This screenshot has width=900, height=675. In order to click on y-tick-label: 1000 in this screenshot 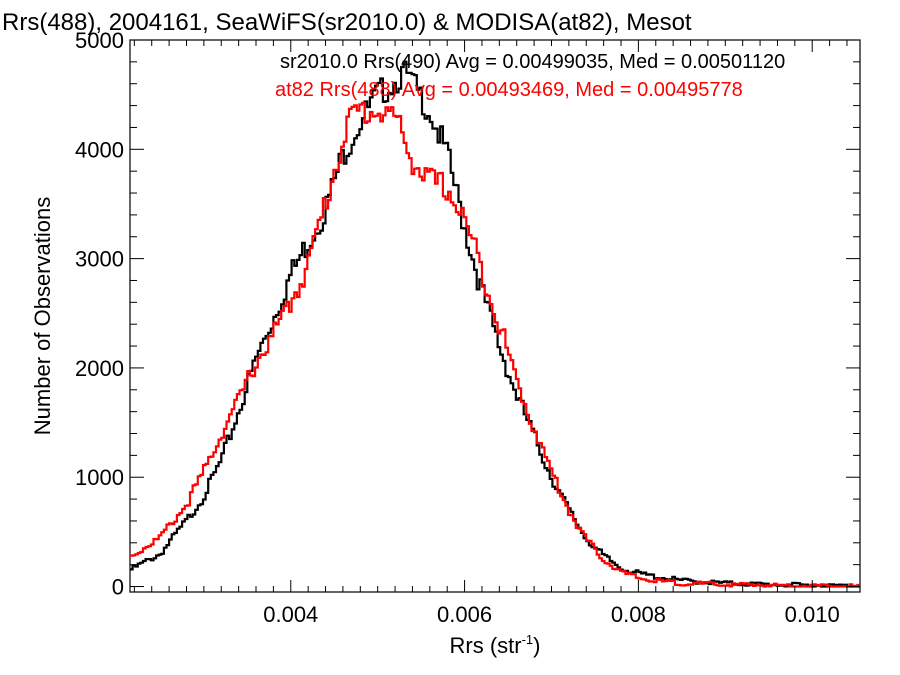, I will do `click(99, 477)`.